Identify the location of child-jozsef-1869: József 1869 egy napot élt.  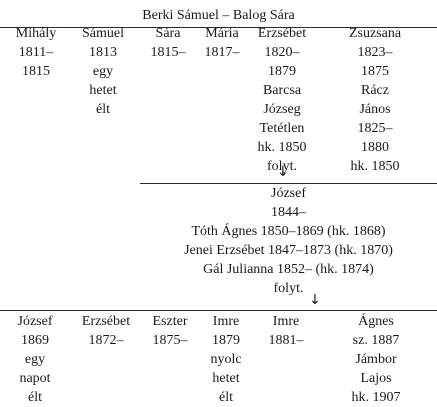
(35, 359).